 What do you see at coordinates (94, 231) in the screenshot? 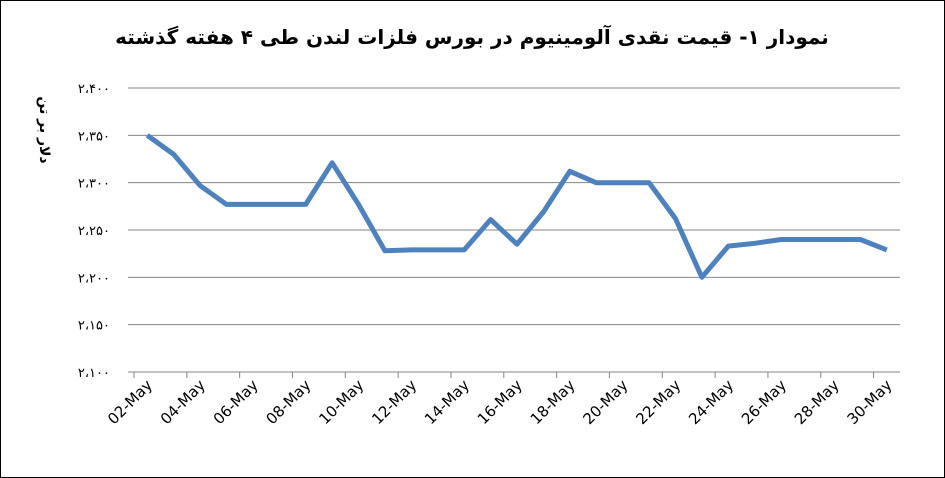
I see `y-tick-label: ۲،۲۵۰` at bounding box center [94, 231].